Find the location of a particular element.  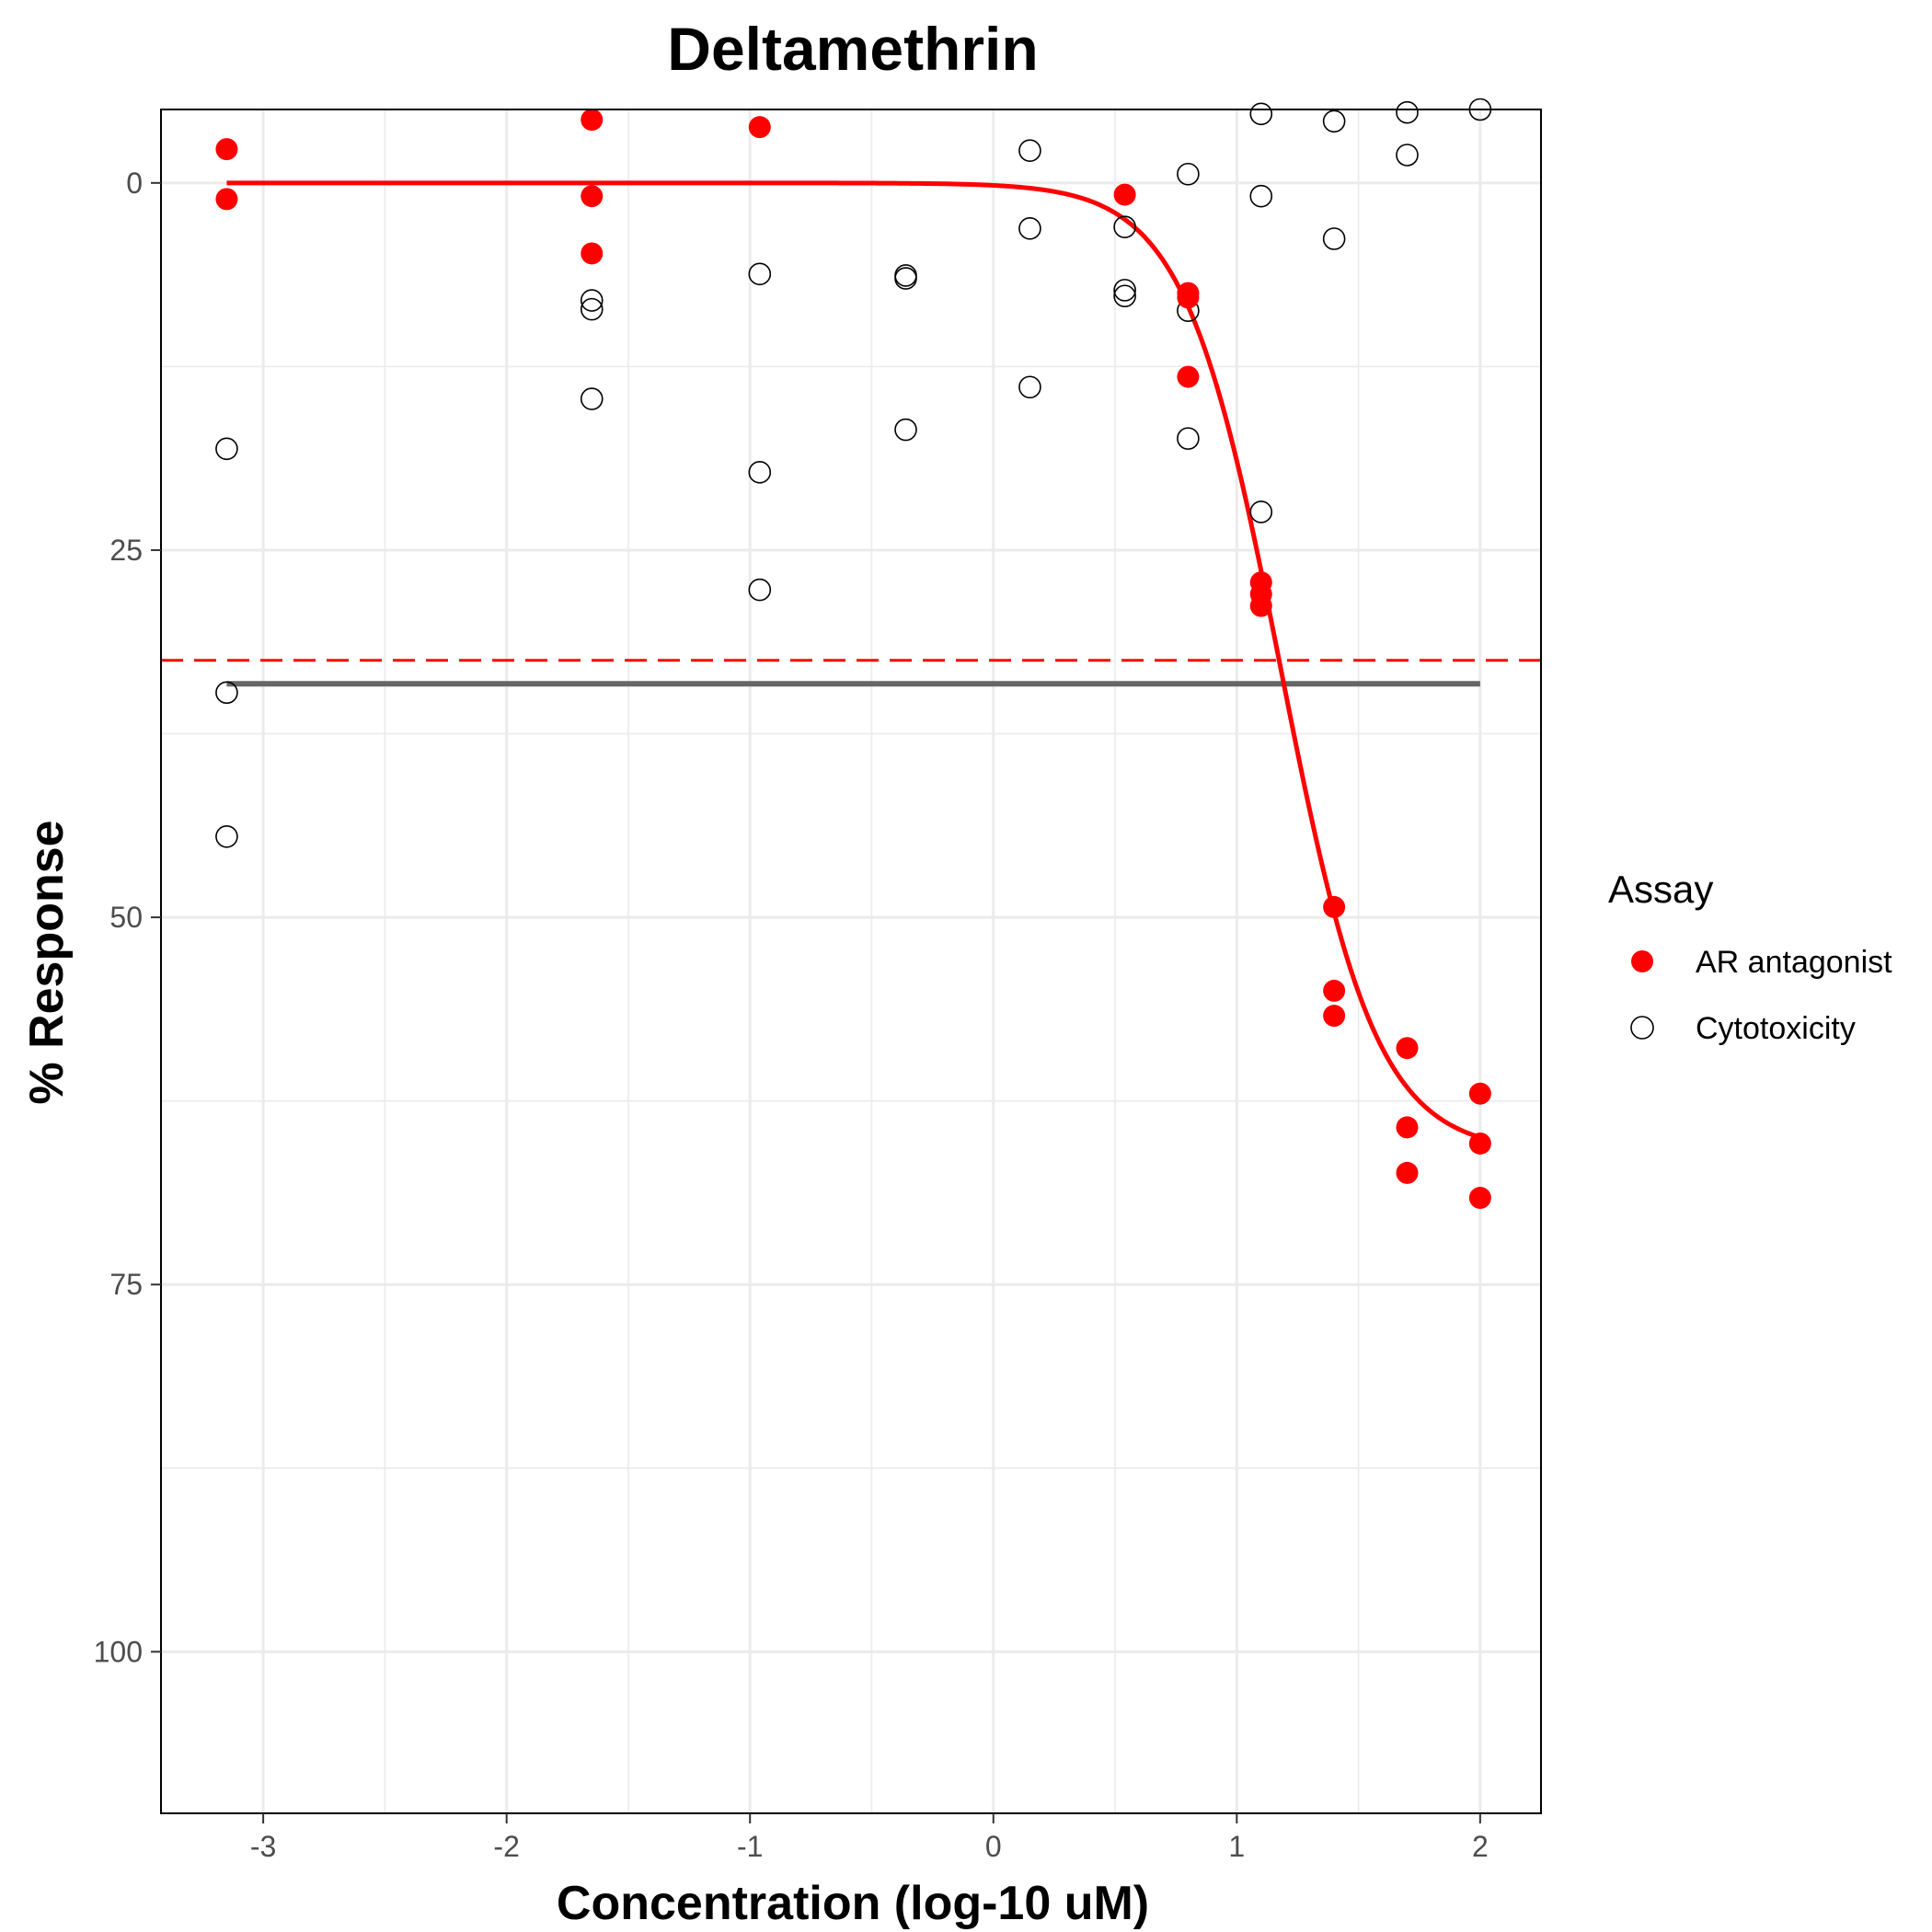

legend-key-ar-antagonist is located at coordinates (1642, 961).